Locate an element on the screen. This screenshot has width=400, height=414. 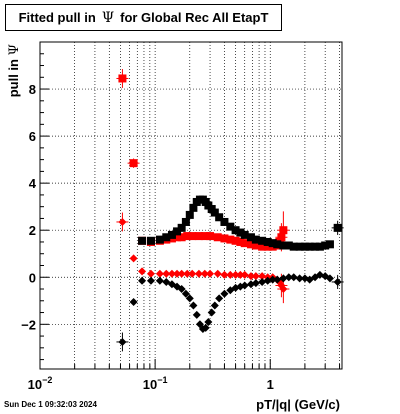
y-tick-label: 4 is located at coordinates (33, 183).